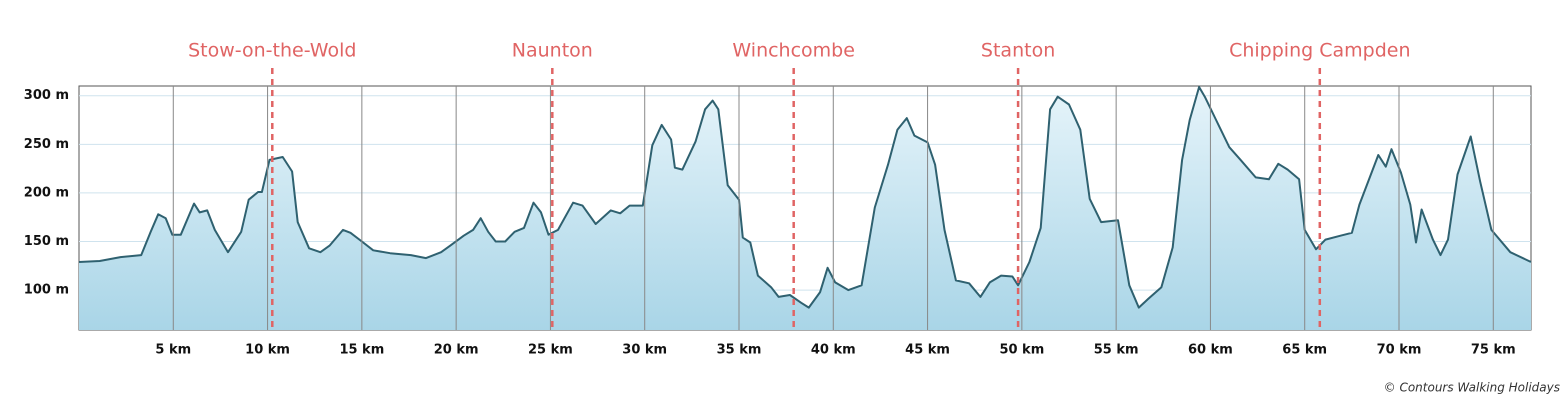  What do you see at coordinates (1493, 350) in the screenshot?
I see `x-tick-label: 75 km` at bounding box center [1493, 350].